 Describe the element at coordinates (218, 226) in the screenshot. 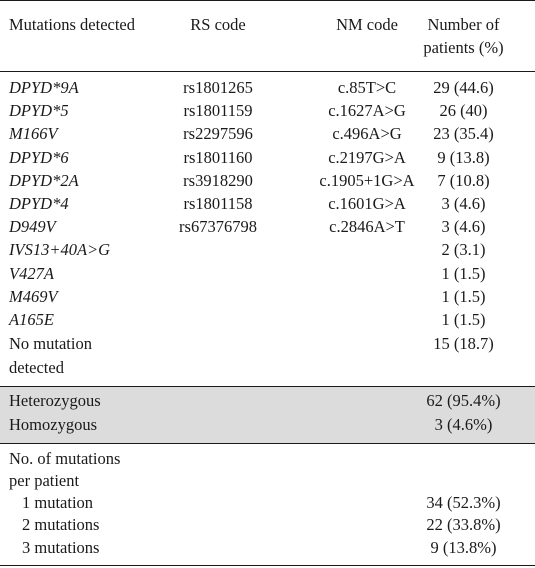

I see `rs-code: rs67376798` at that location.